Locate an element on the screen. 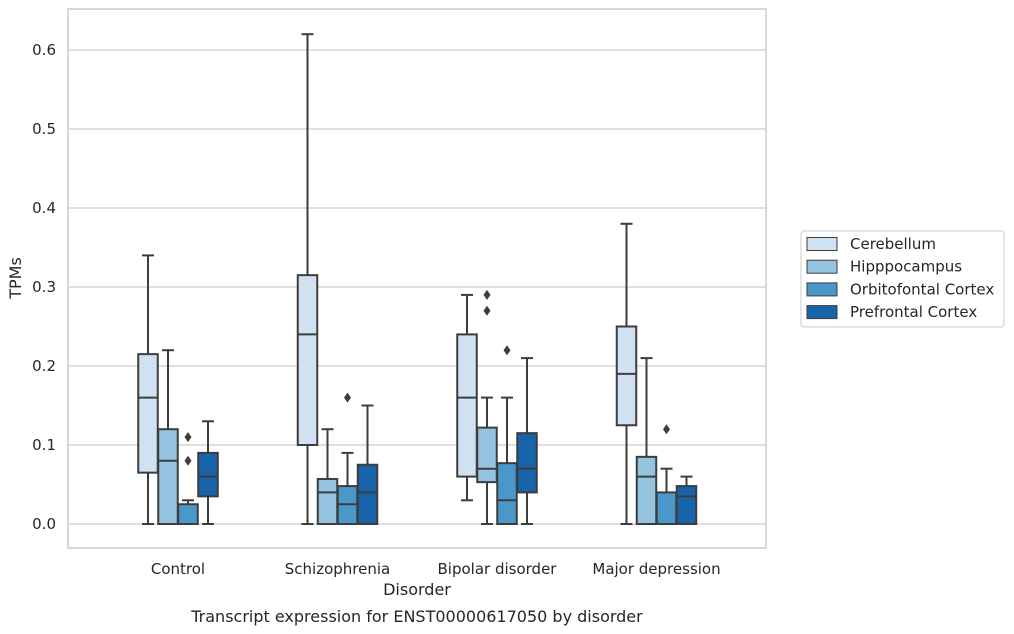 The width and height of the screenshot is (1014, 634). y-tick-label: 0.1 is located at coordinates (44, 445).